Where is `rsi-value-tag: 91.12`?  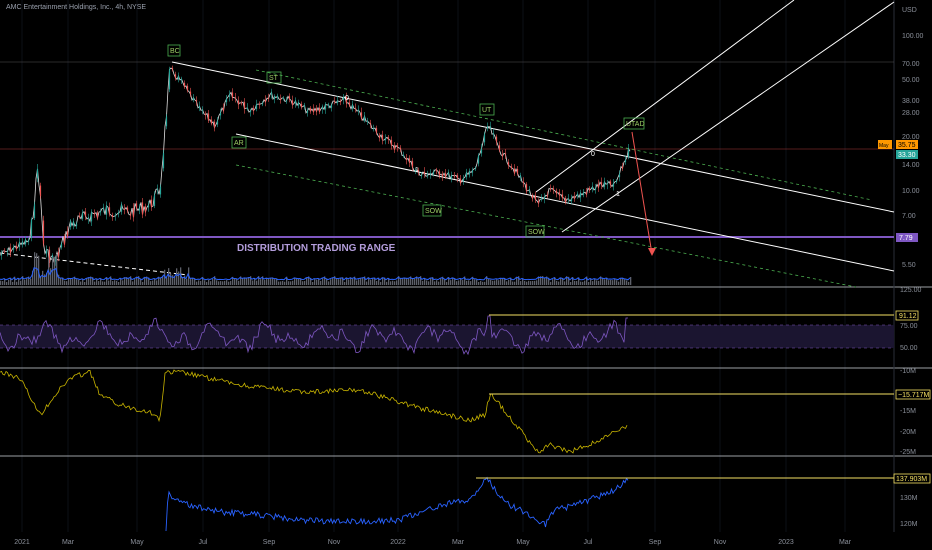 rsi-value-tag: 91.12 is located at coordinates (907, 315).